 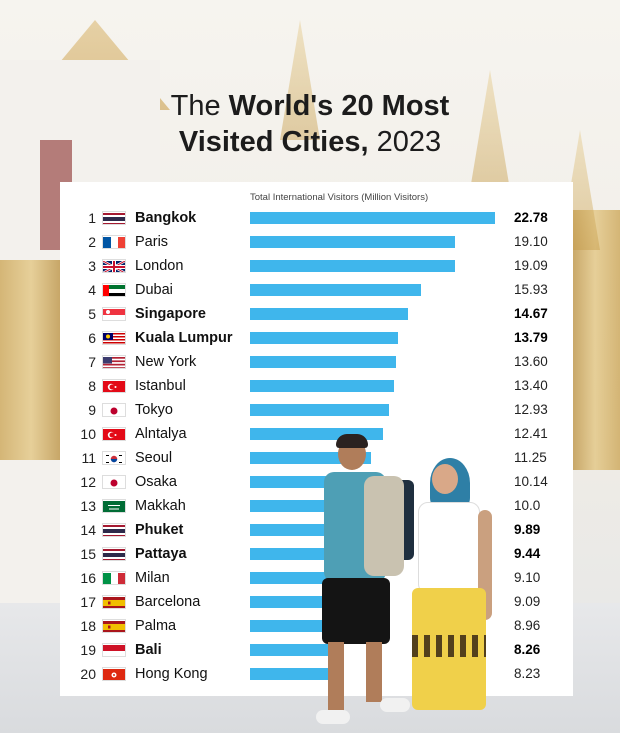 What do you see at coordinates (527, 505) in the screenshot?
I see `value-label: 10.0` at bounding box center [527, 505].